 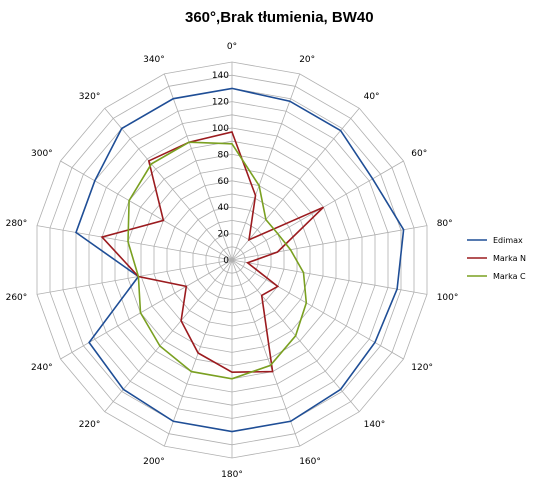 What do you see at coordinates (445, 224) in the screenshot?
I see `angle-label: 80°` at bounding box center [445, 224].